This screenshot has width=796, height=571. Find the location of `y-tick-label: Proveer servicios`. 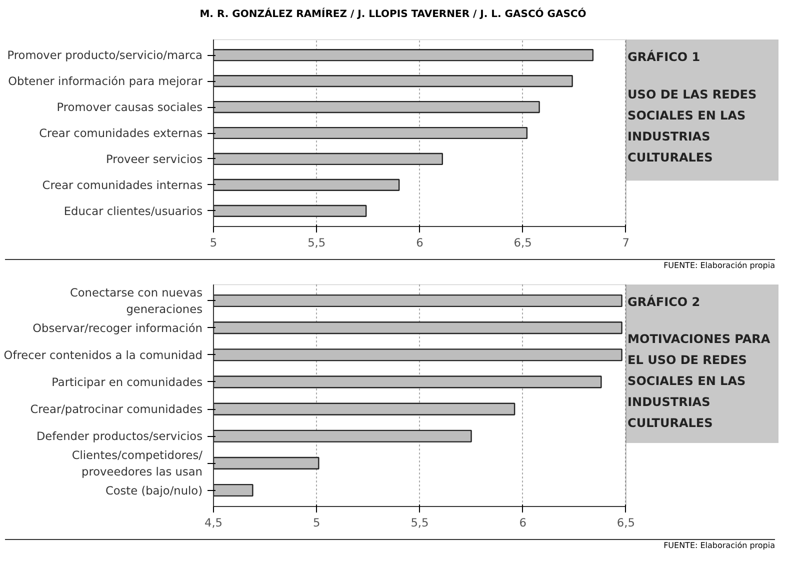

y-tick-label: Proveer servicios is located at coordinates (154, 159).